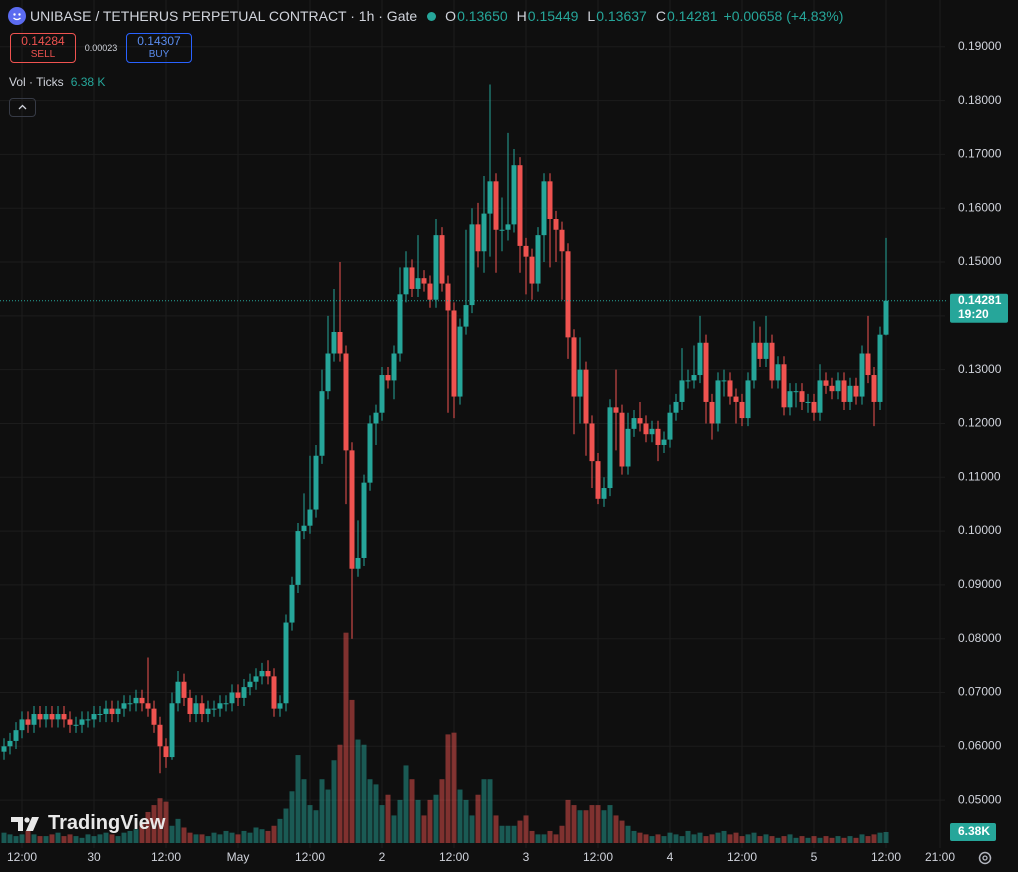  What do you see at coordinates (43, 41) in the screenshot?
I see `sell-price: 0.14284` at bounding box center [43, 41].